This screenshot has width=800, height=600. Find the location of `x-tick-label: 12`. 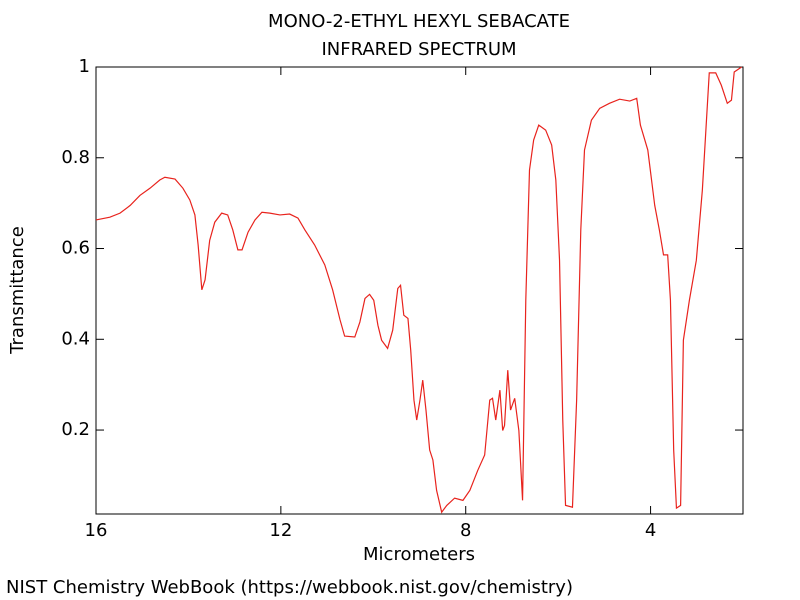

x-tick-label: 12 is located at coordinates (280, 530).